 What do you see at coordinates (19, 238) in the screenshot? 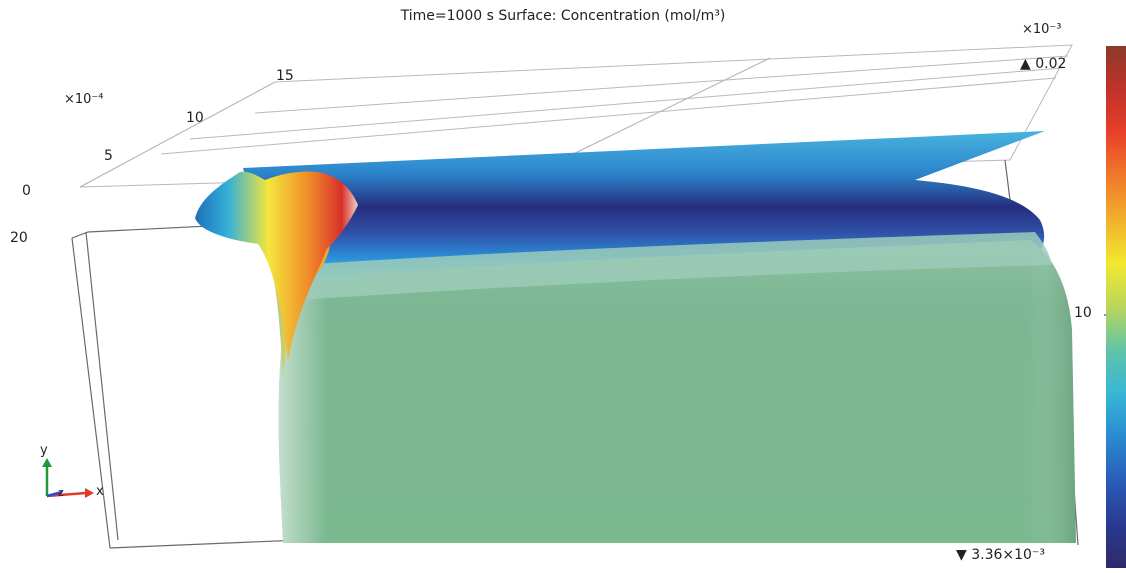
I see `axis-tick-20: 20` at bounding box center [19, 238].